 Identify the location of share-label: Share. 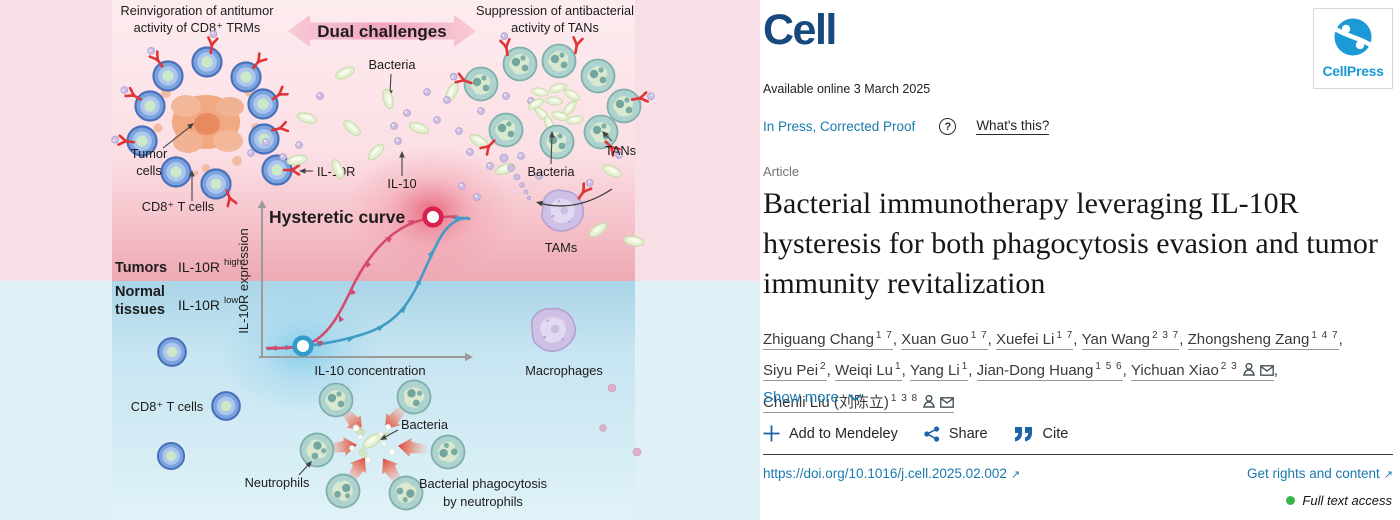
(968, 433).